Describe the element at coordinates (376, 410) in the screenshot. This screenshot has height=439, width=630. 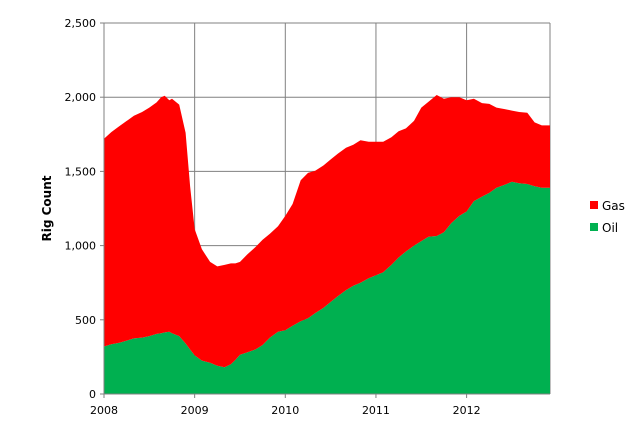
I see `x-tick-label: 2011` at that location.